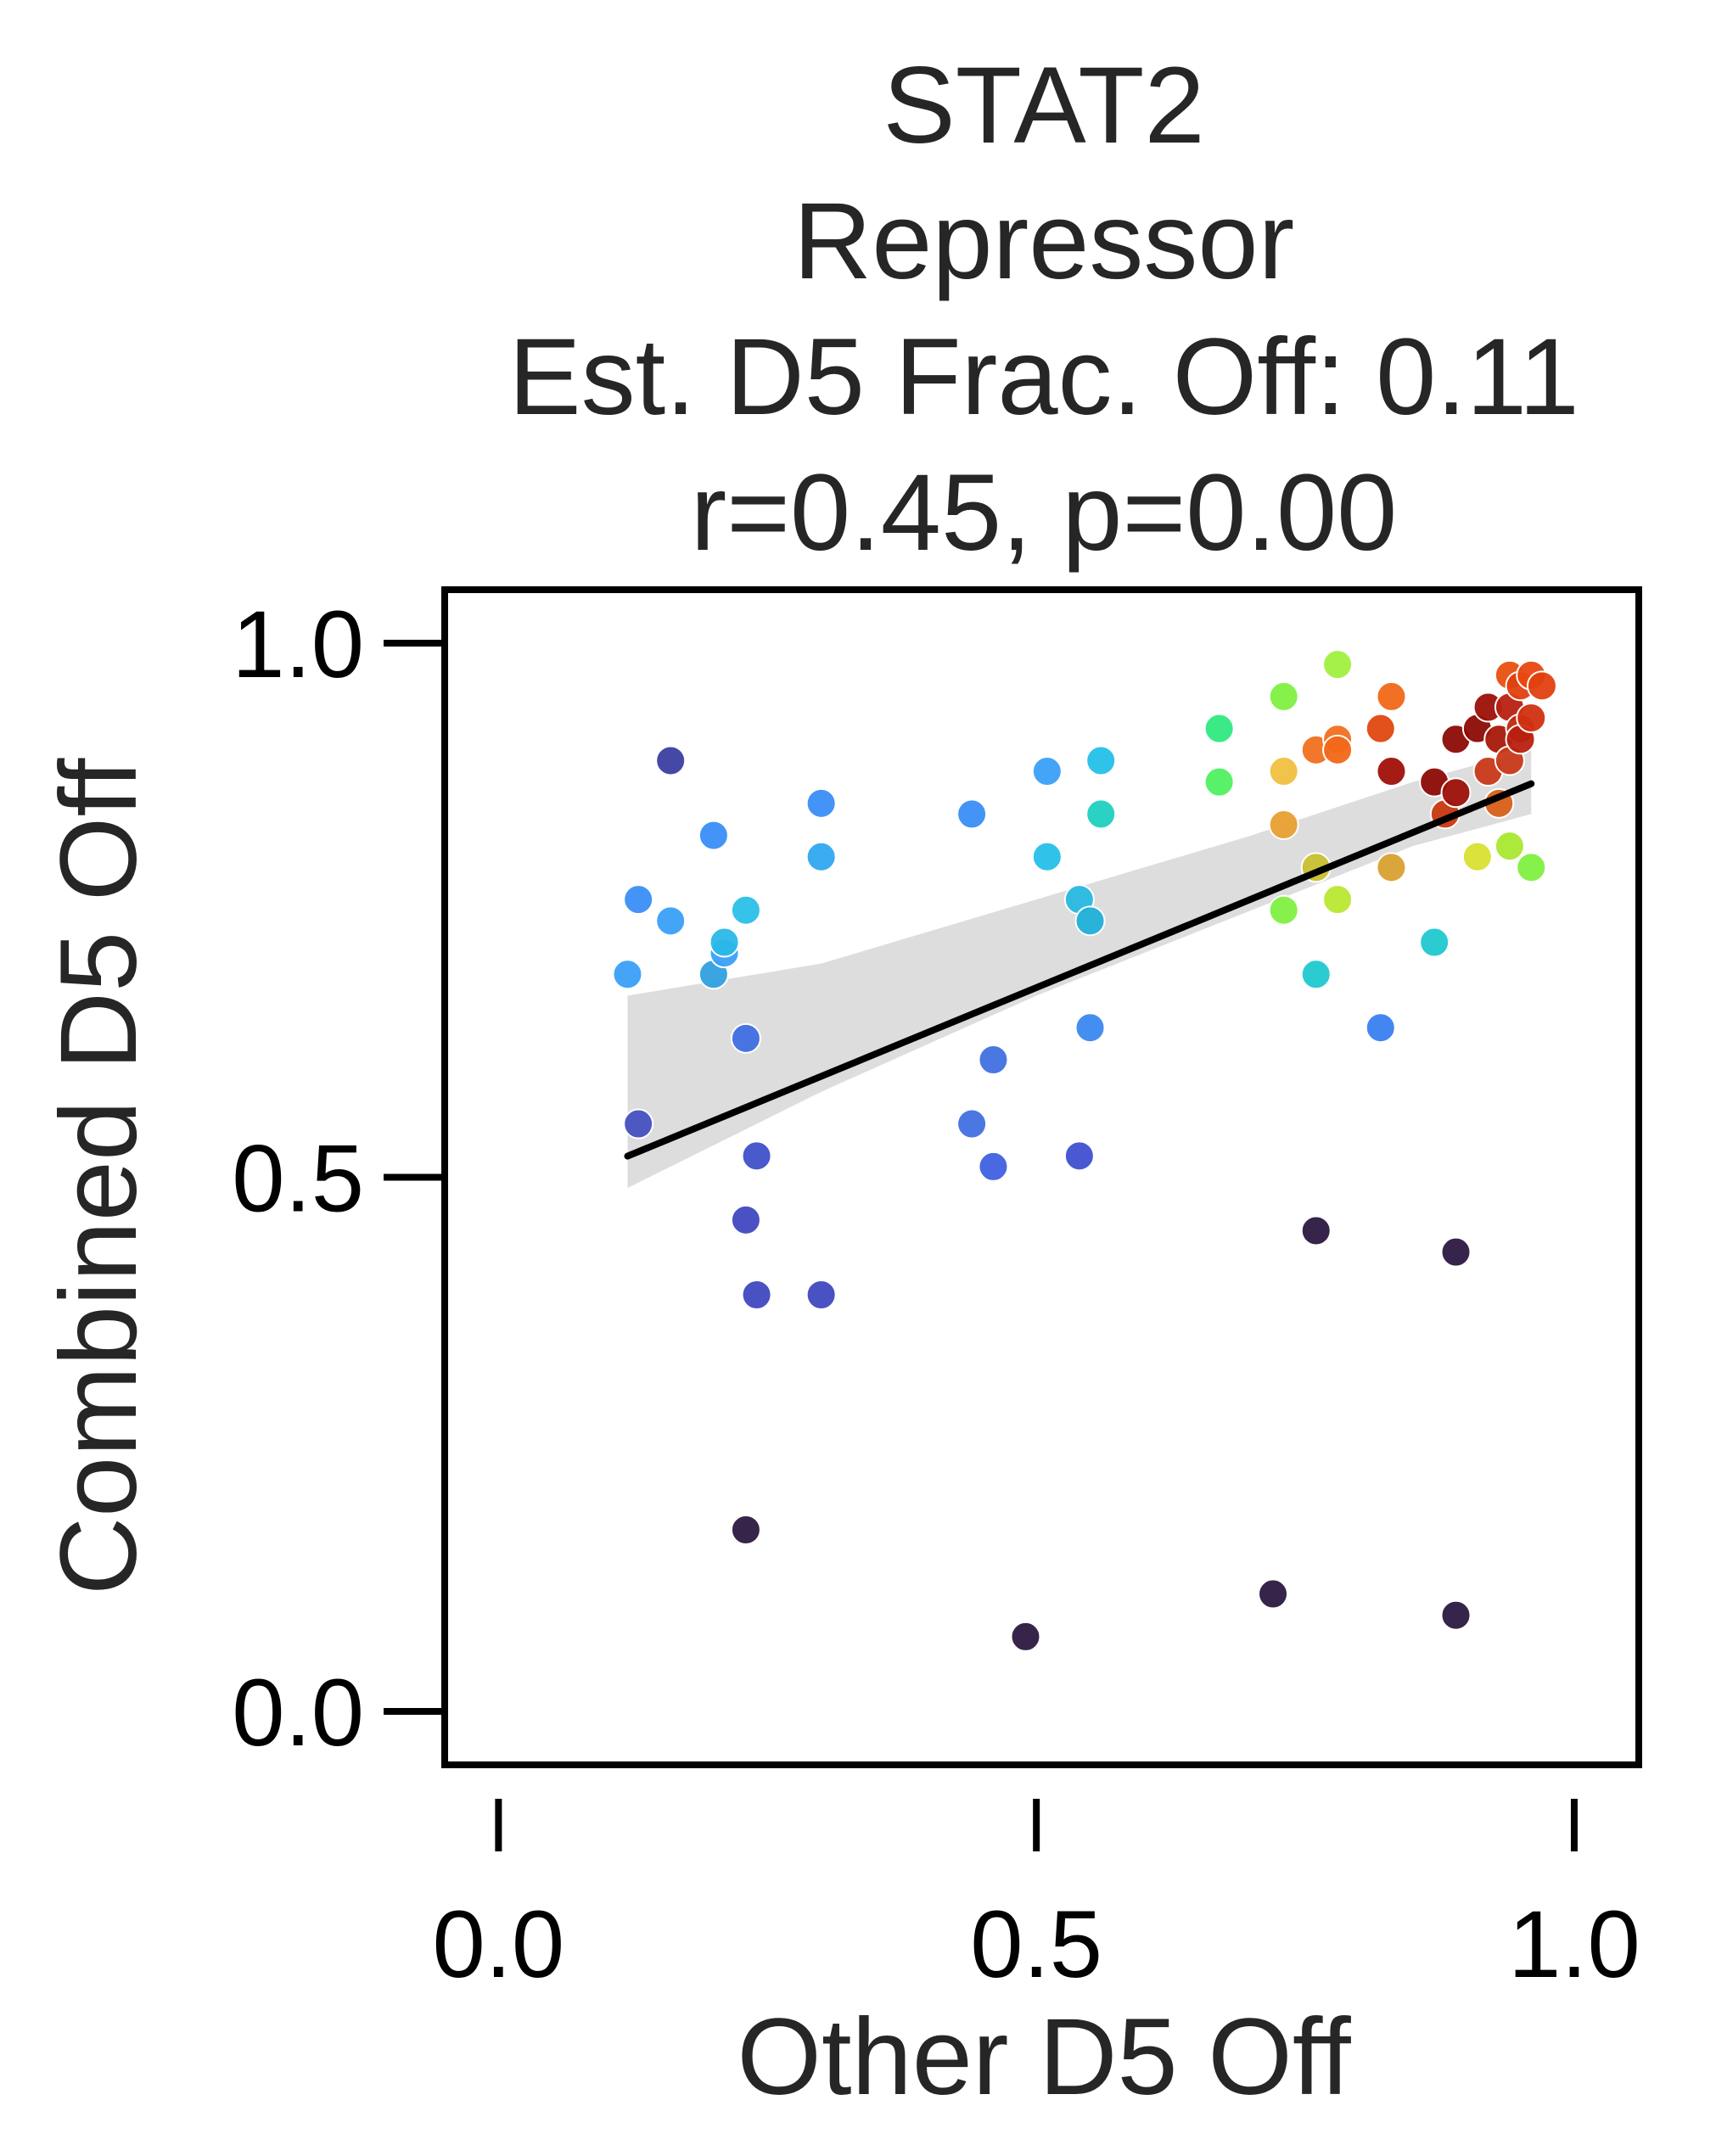  Describe the element at coordinates (1044, 2057) in the screenshot. I see `x-axis-label: Other D5 Off` at that location.